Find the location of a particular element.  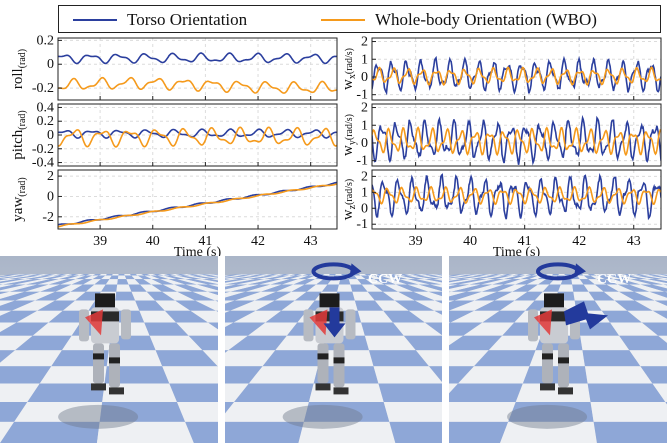

y-axis-label: wz(rad/s) is located at coordinates (349, 199).